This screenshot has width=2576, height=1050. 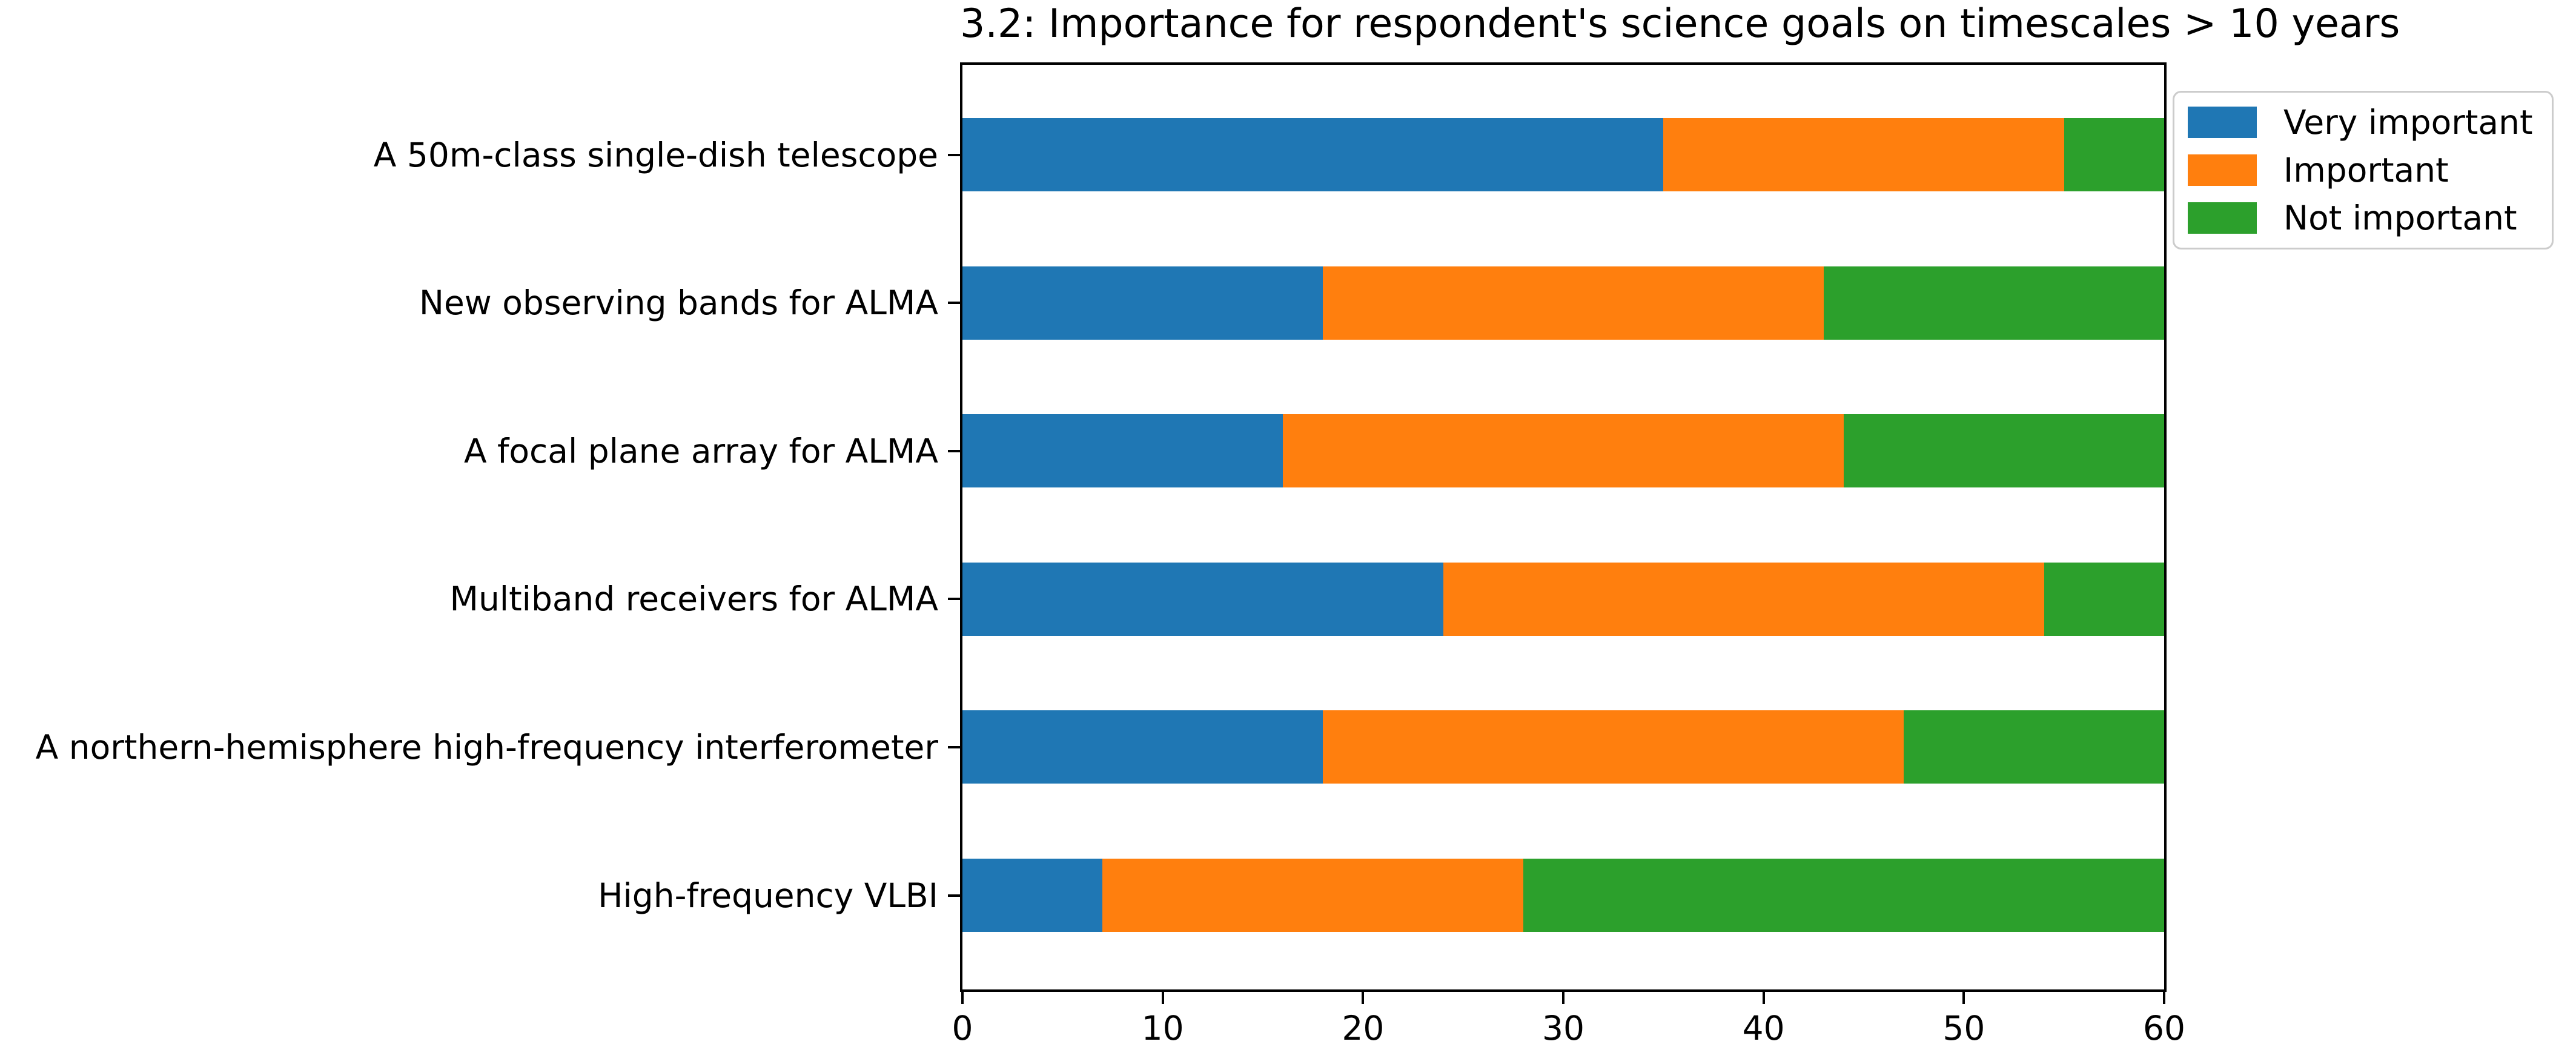 I want to click on x-tick-label: 60, so click(x=2164, y=1028).